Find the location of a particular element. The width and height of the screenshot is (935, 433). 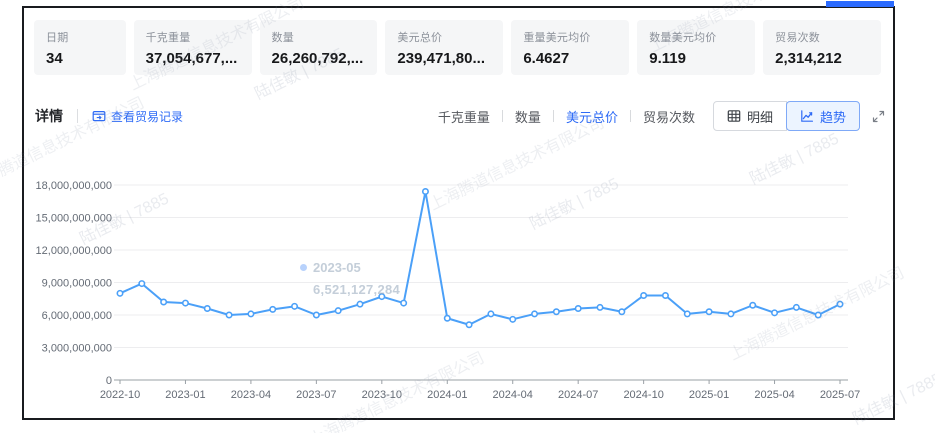

metric-tab-trade-count: 贸易次数 is located at coordinates (668, 117).